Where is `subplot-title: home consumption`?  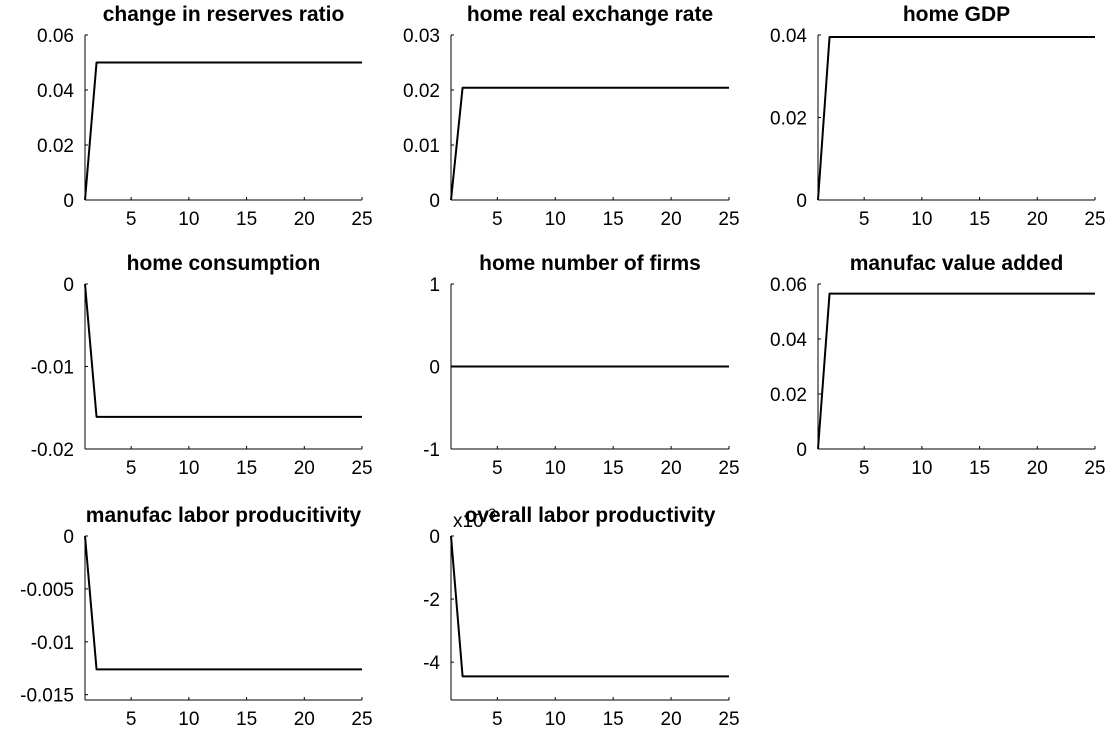
subplot-title: home consumption is located at coordinates (224, 263).